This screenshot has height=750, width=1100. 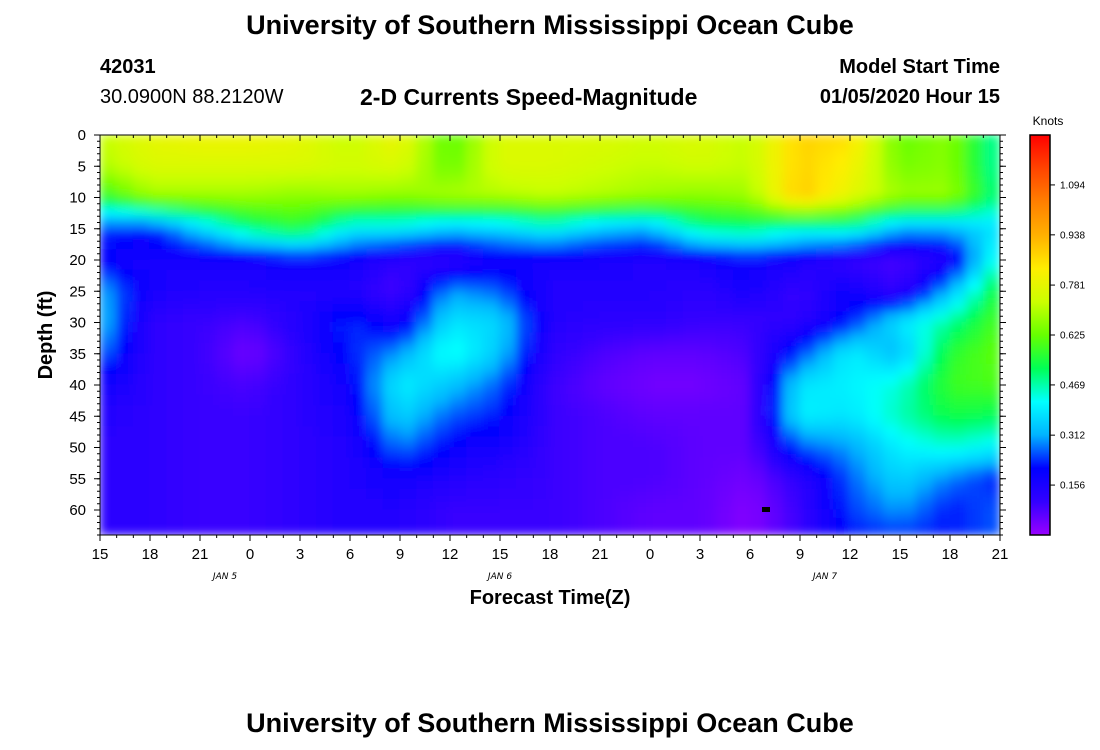 I want to click on colorbar-tick-label: 0.156, so click(x=1072, y=486).